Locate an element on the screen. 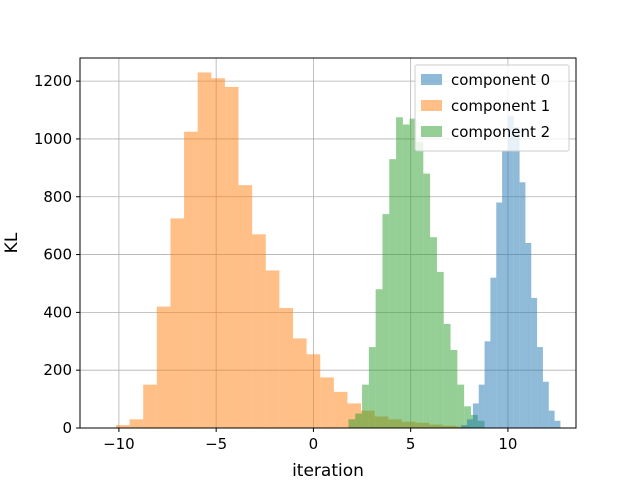 Image resolution: width=640 pixels, height=480 pixels. x-axis-label: iteration is located at coordinates (328, 470).